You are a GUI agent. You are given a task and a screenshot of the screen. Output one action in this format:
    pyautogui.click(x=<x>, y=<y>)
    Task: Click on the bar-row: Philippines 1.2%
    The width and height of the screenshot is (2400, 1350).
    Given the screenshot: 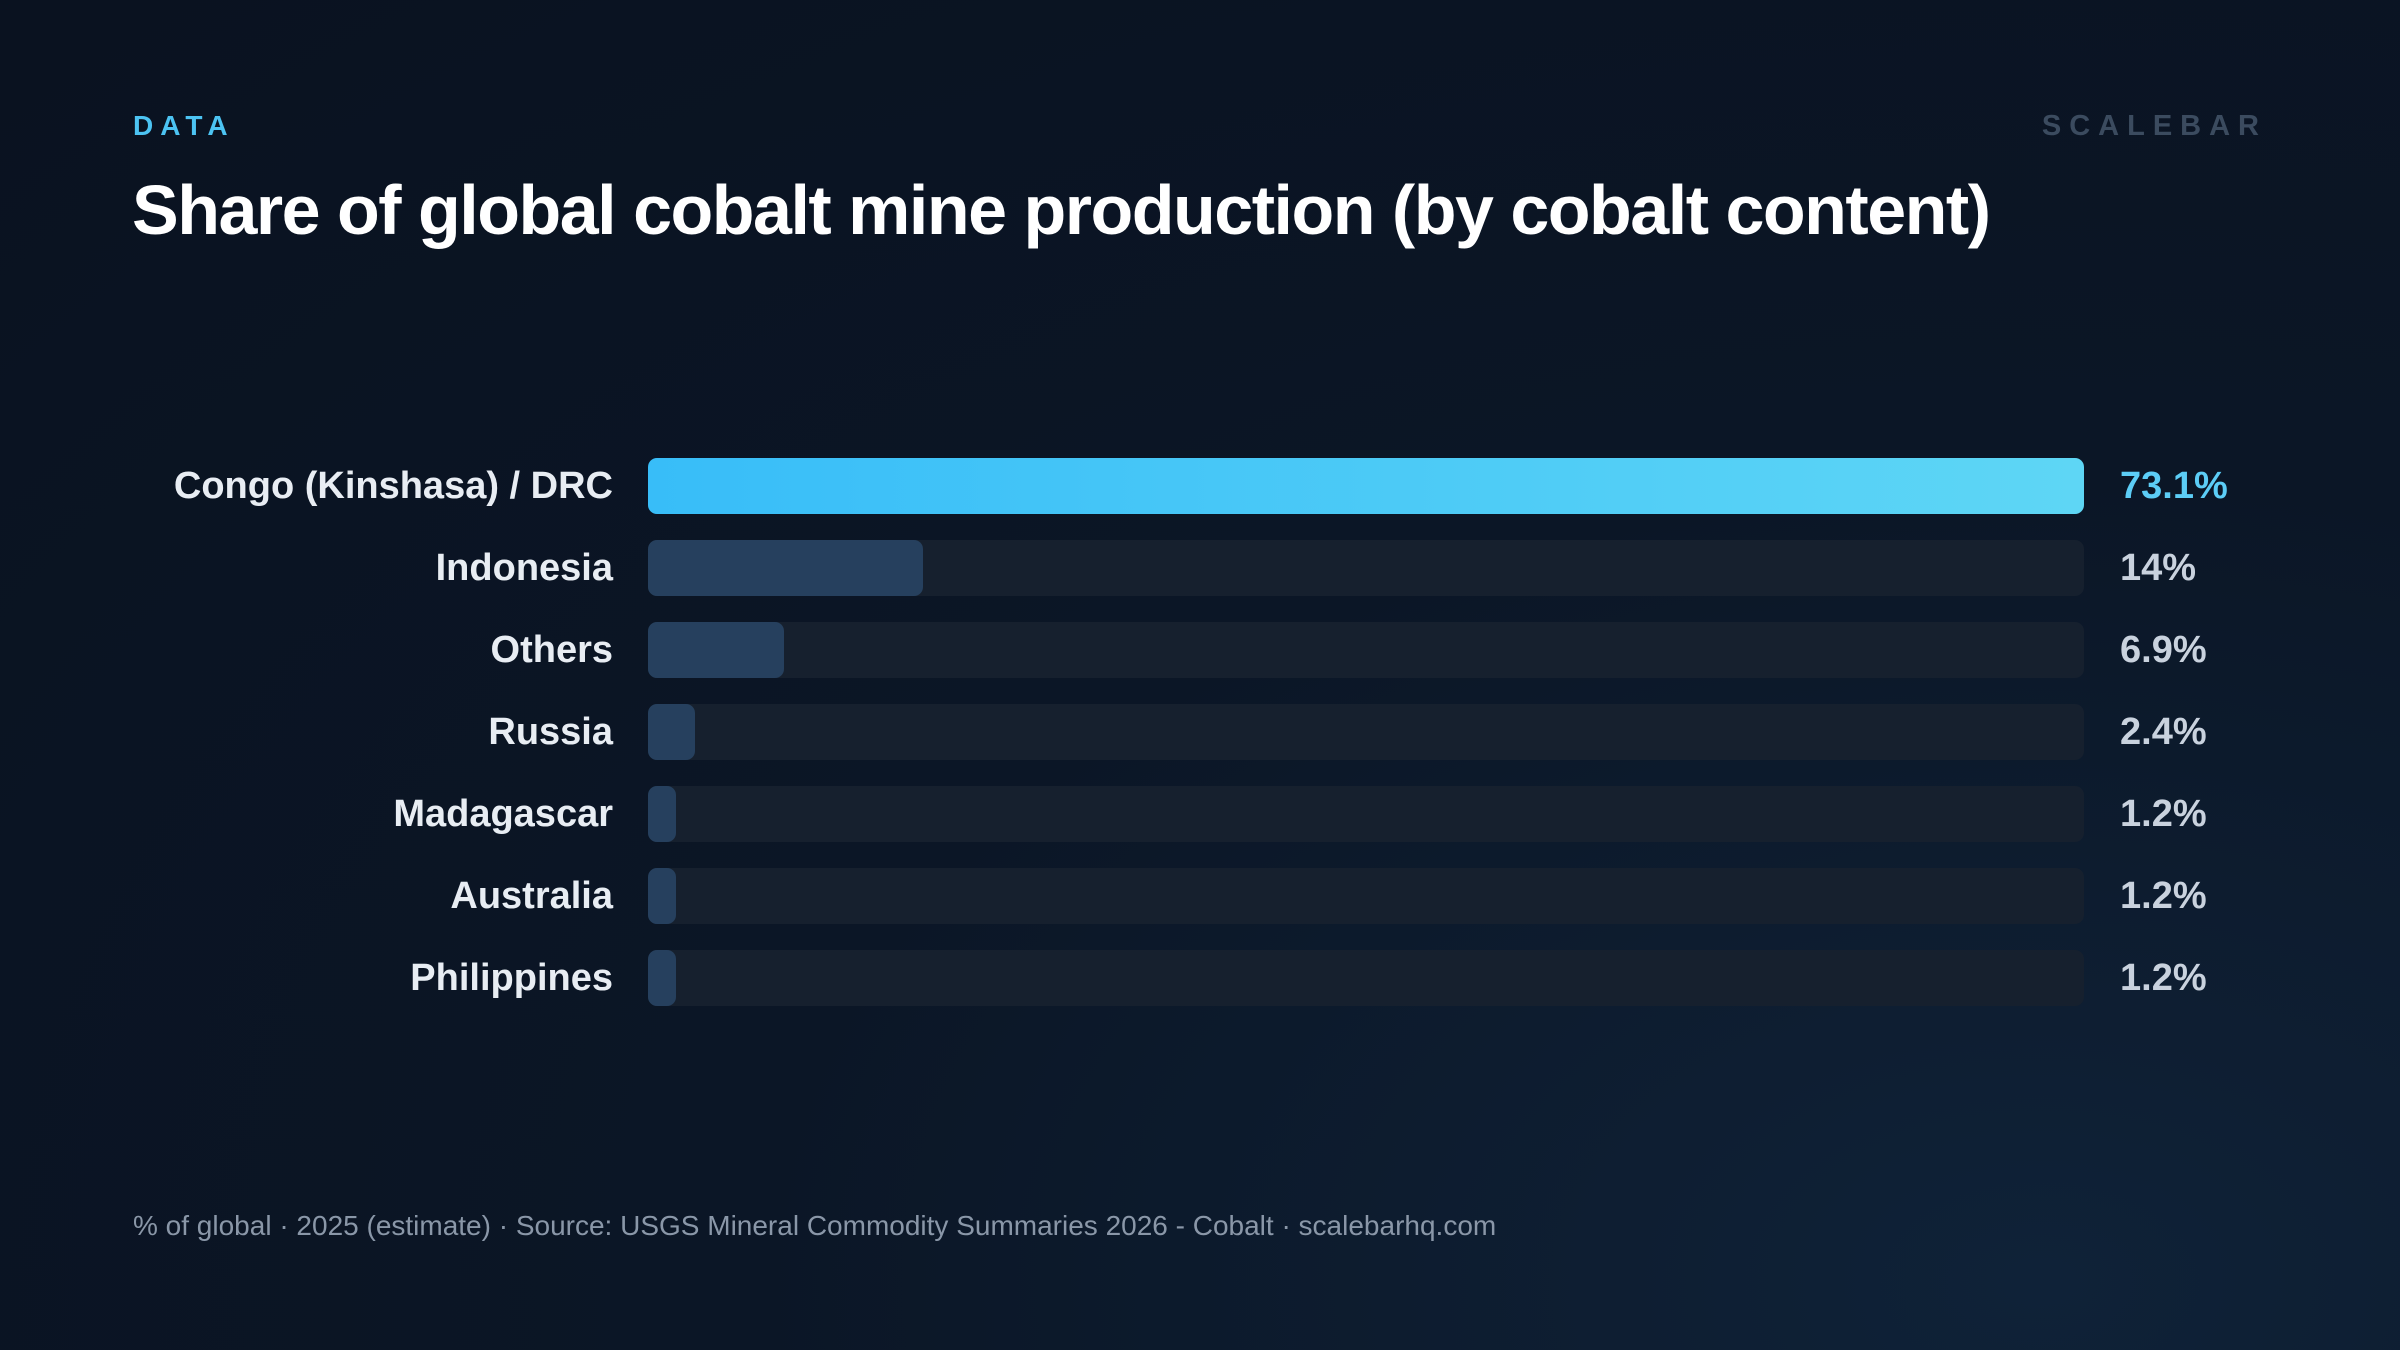 What is the action you would take?
    pyautogui.click(x=1200, y=978)
    